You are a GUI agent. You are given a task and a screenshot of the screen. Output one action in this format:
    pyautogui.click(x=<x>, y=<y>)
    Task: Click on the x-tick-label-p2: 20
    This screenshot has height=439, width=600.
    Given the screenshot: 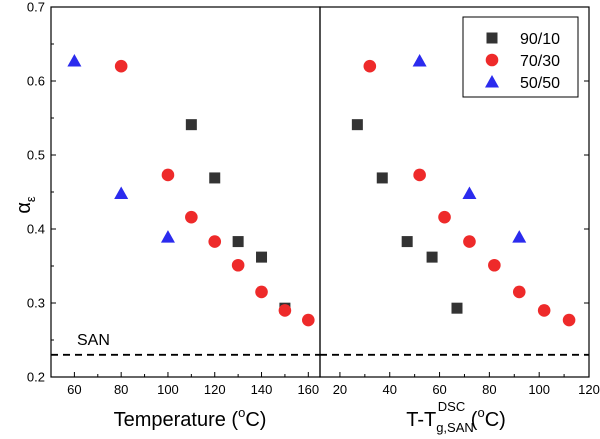 What is the action you would take?
    pyautogui.click(x=340, y=389)
    